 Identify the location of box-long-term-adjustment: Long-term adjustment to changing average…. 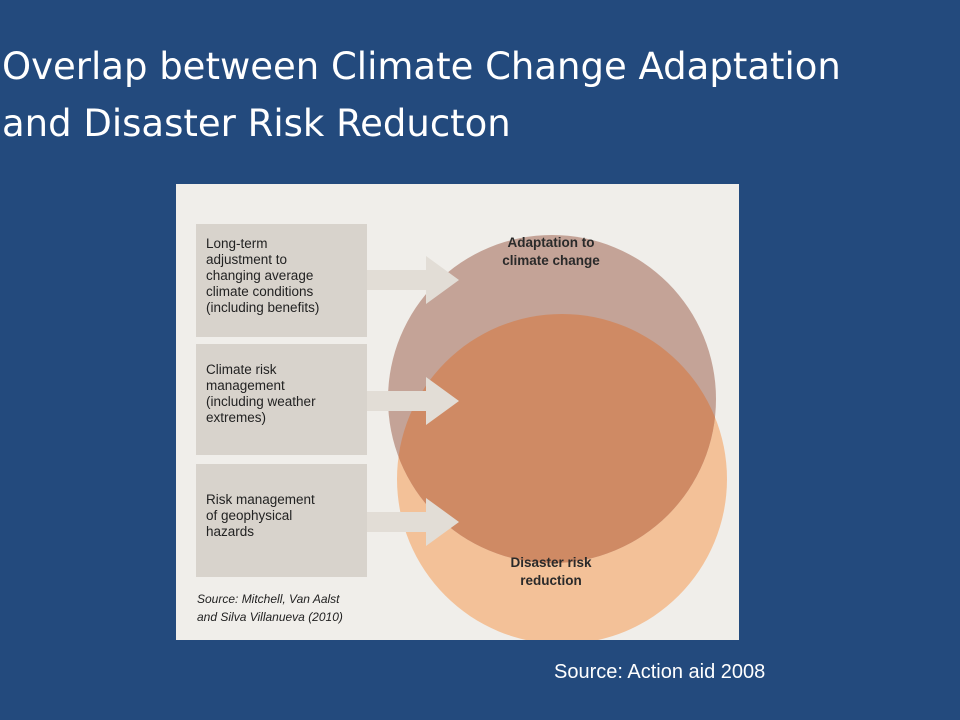
(281, 280).